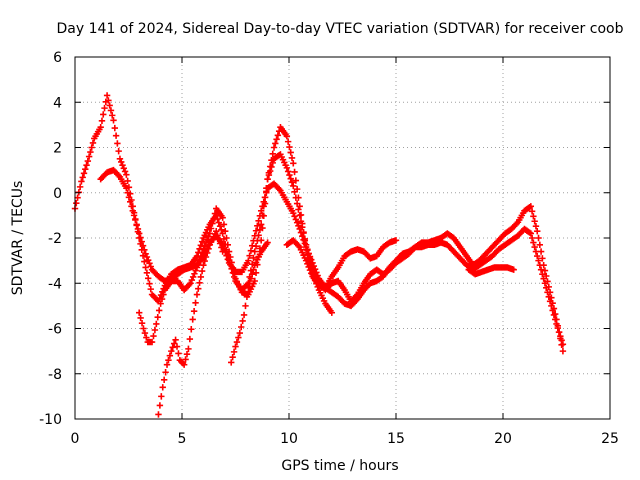 This screenshot has width=640, height=480. What do you see at coordinates (75, 439) in the screenshot?
I see `x-tick-label: 0` at bounding box center [75, 439].